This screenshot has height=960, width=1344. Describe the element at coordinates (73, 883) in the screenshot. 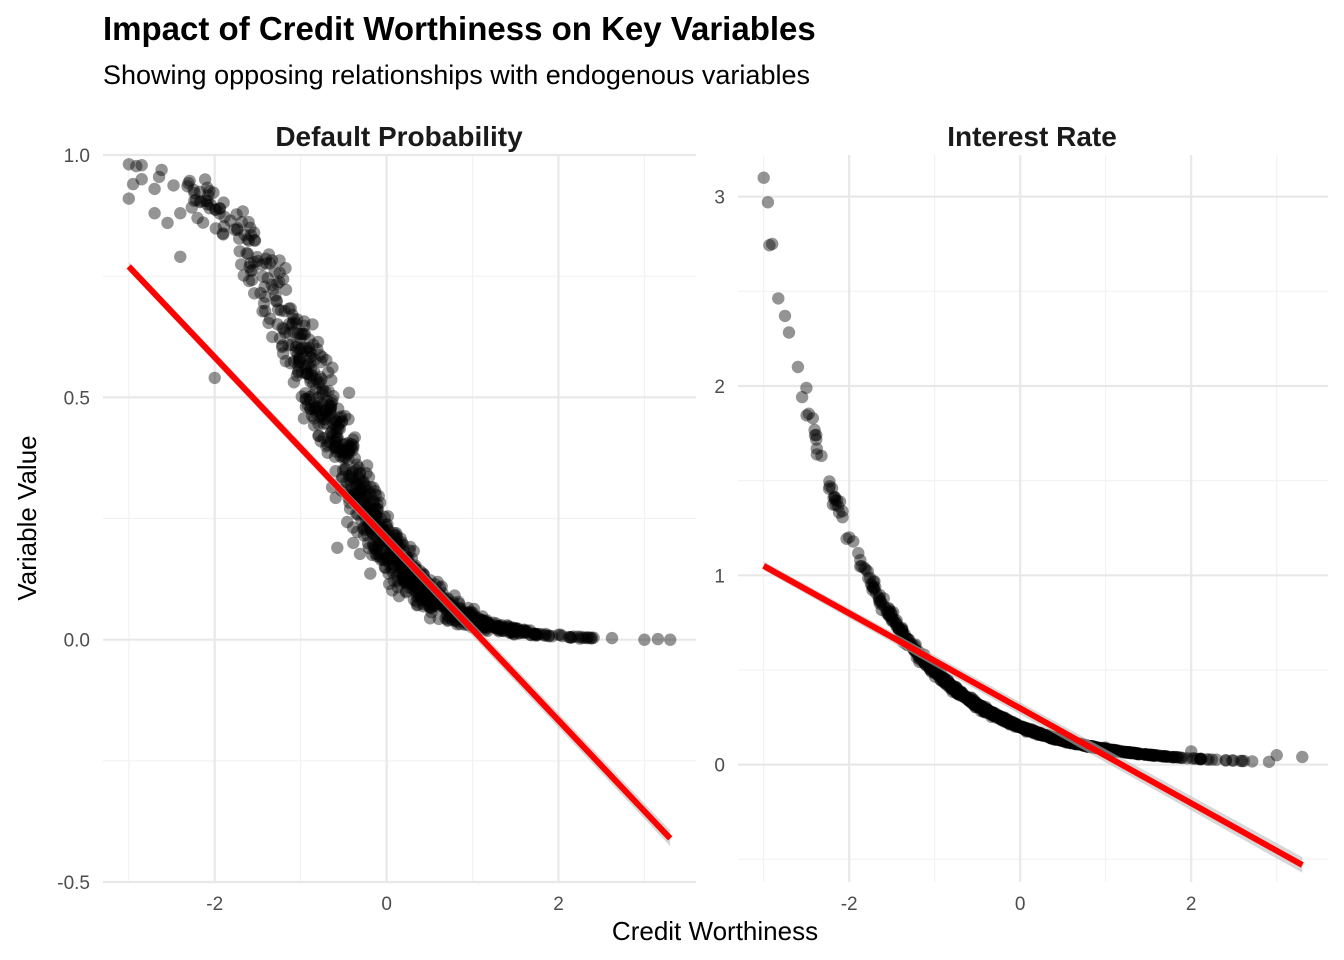

I see `y-tick-label: -0.5` at that location.